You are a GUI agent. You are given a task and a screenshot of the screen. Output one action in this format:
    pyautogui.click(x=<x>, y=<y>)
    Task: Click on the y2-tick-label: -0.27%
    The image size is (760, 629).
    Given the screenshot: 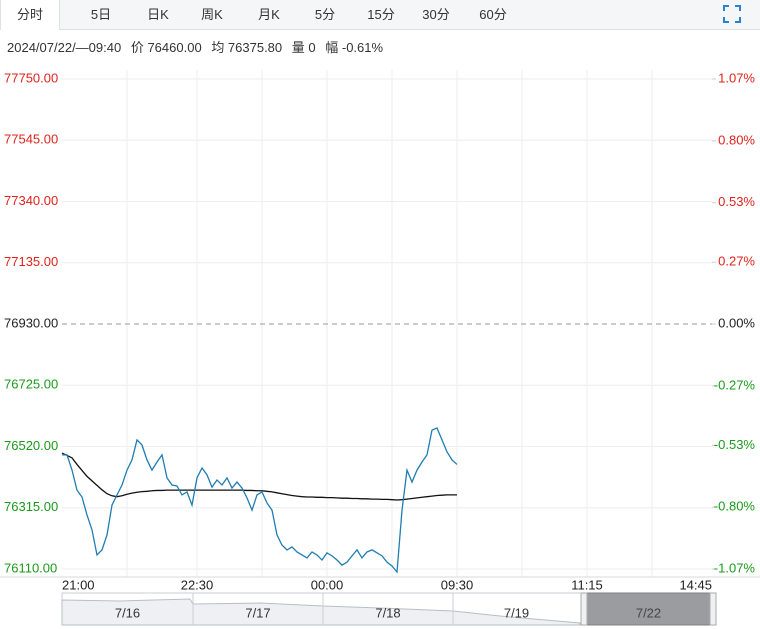 What is the action you would take?
    pyautogui.click(x=735, y=384)
    